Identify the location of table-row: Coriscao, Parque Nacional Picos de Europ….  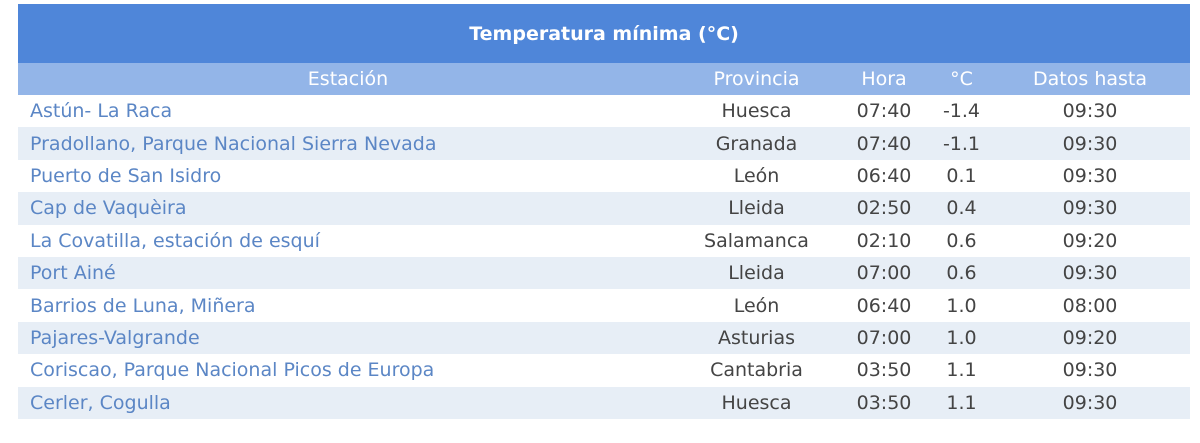
(604, 370).